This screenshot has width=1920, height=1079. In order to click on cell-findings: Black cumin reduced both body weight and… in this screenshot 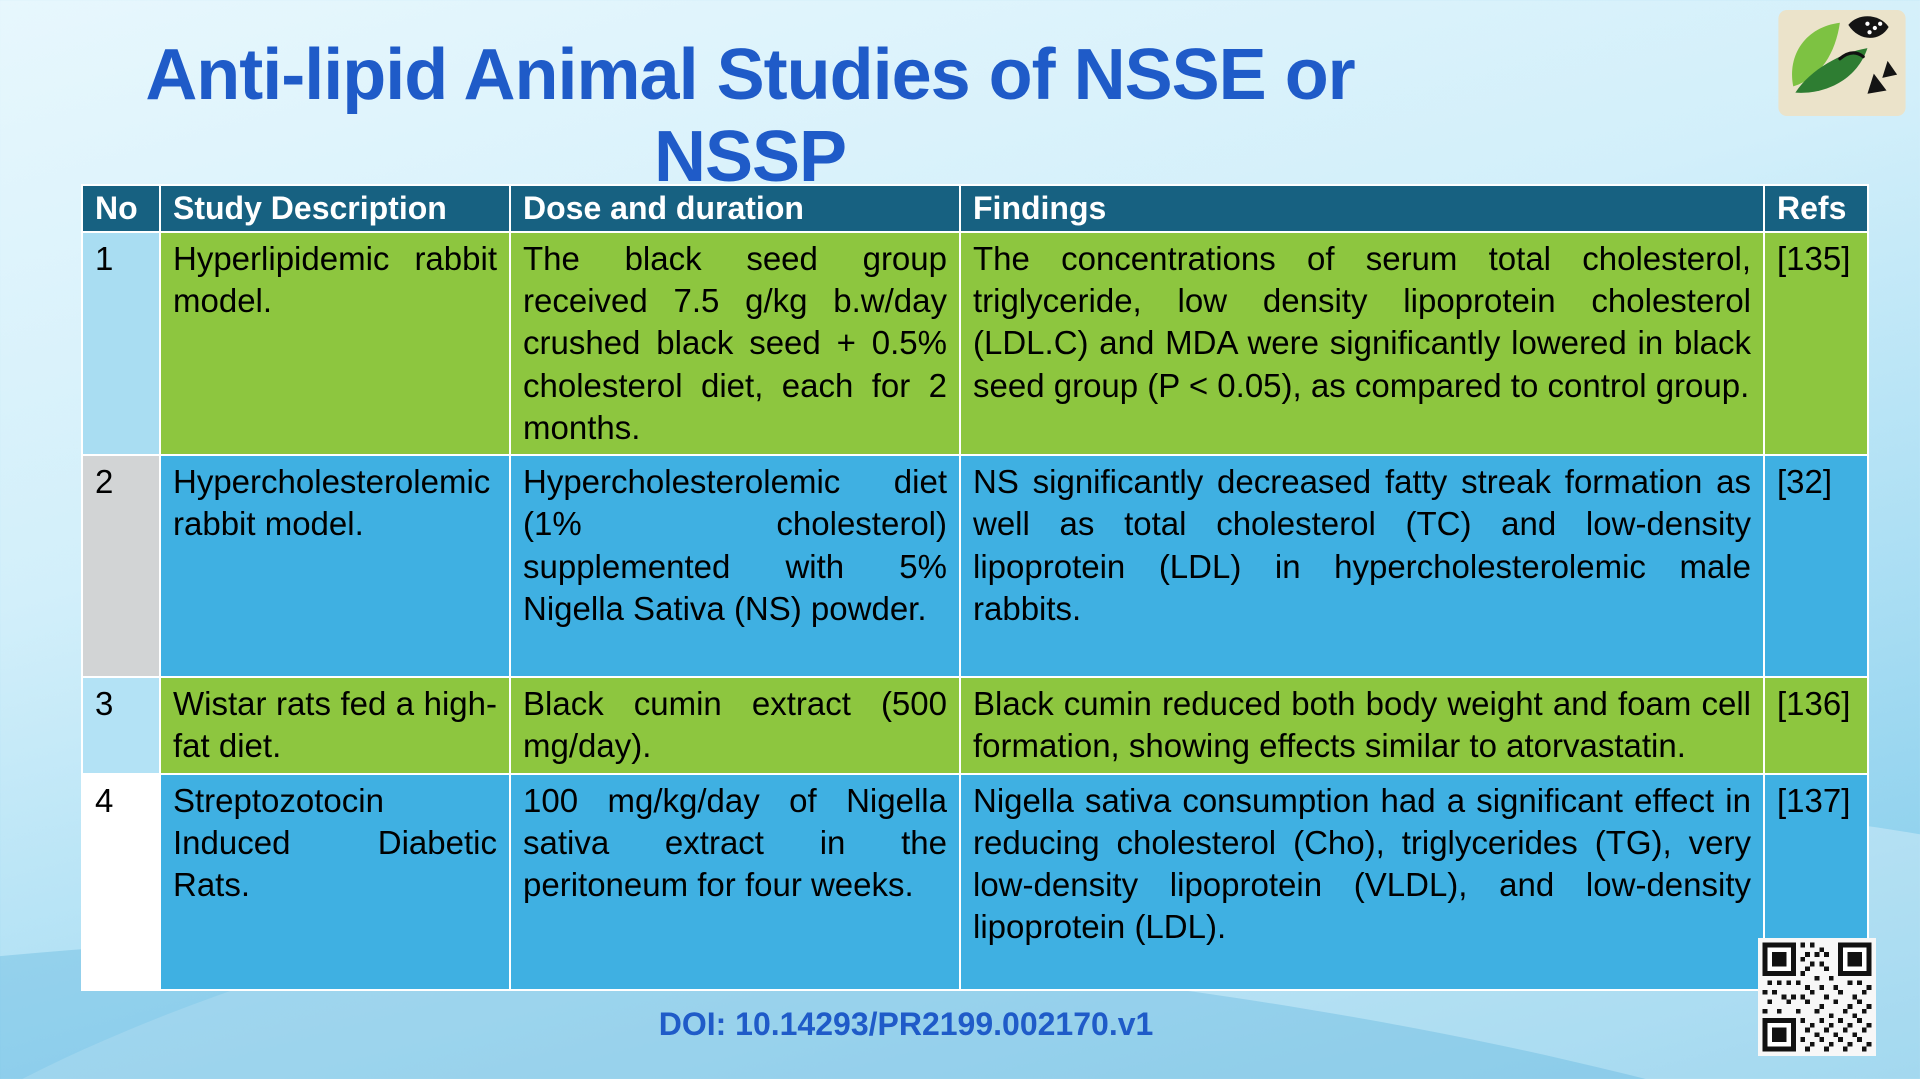, I will do `click(1362, 725)`.